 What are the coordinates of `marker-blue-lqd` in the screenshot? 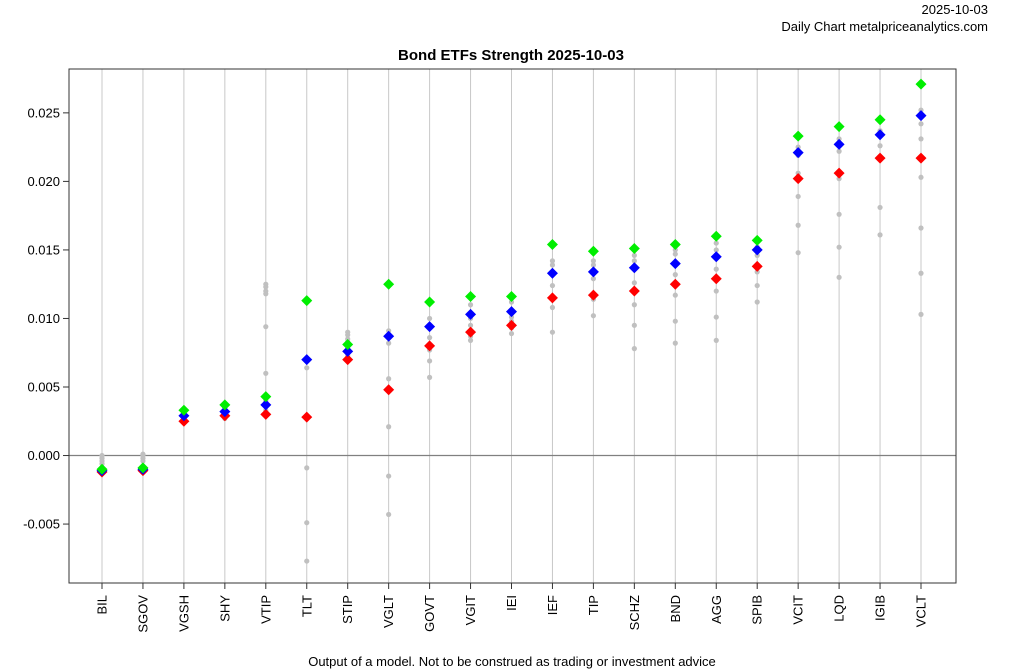 It's located at (839, 144).